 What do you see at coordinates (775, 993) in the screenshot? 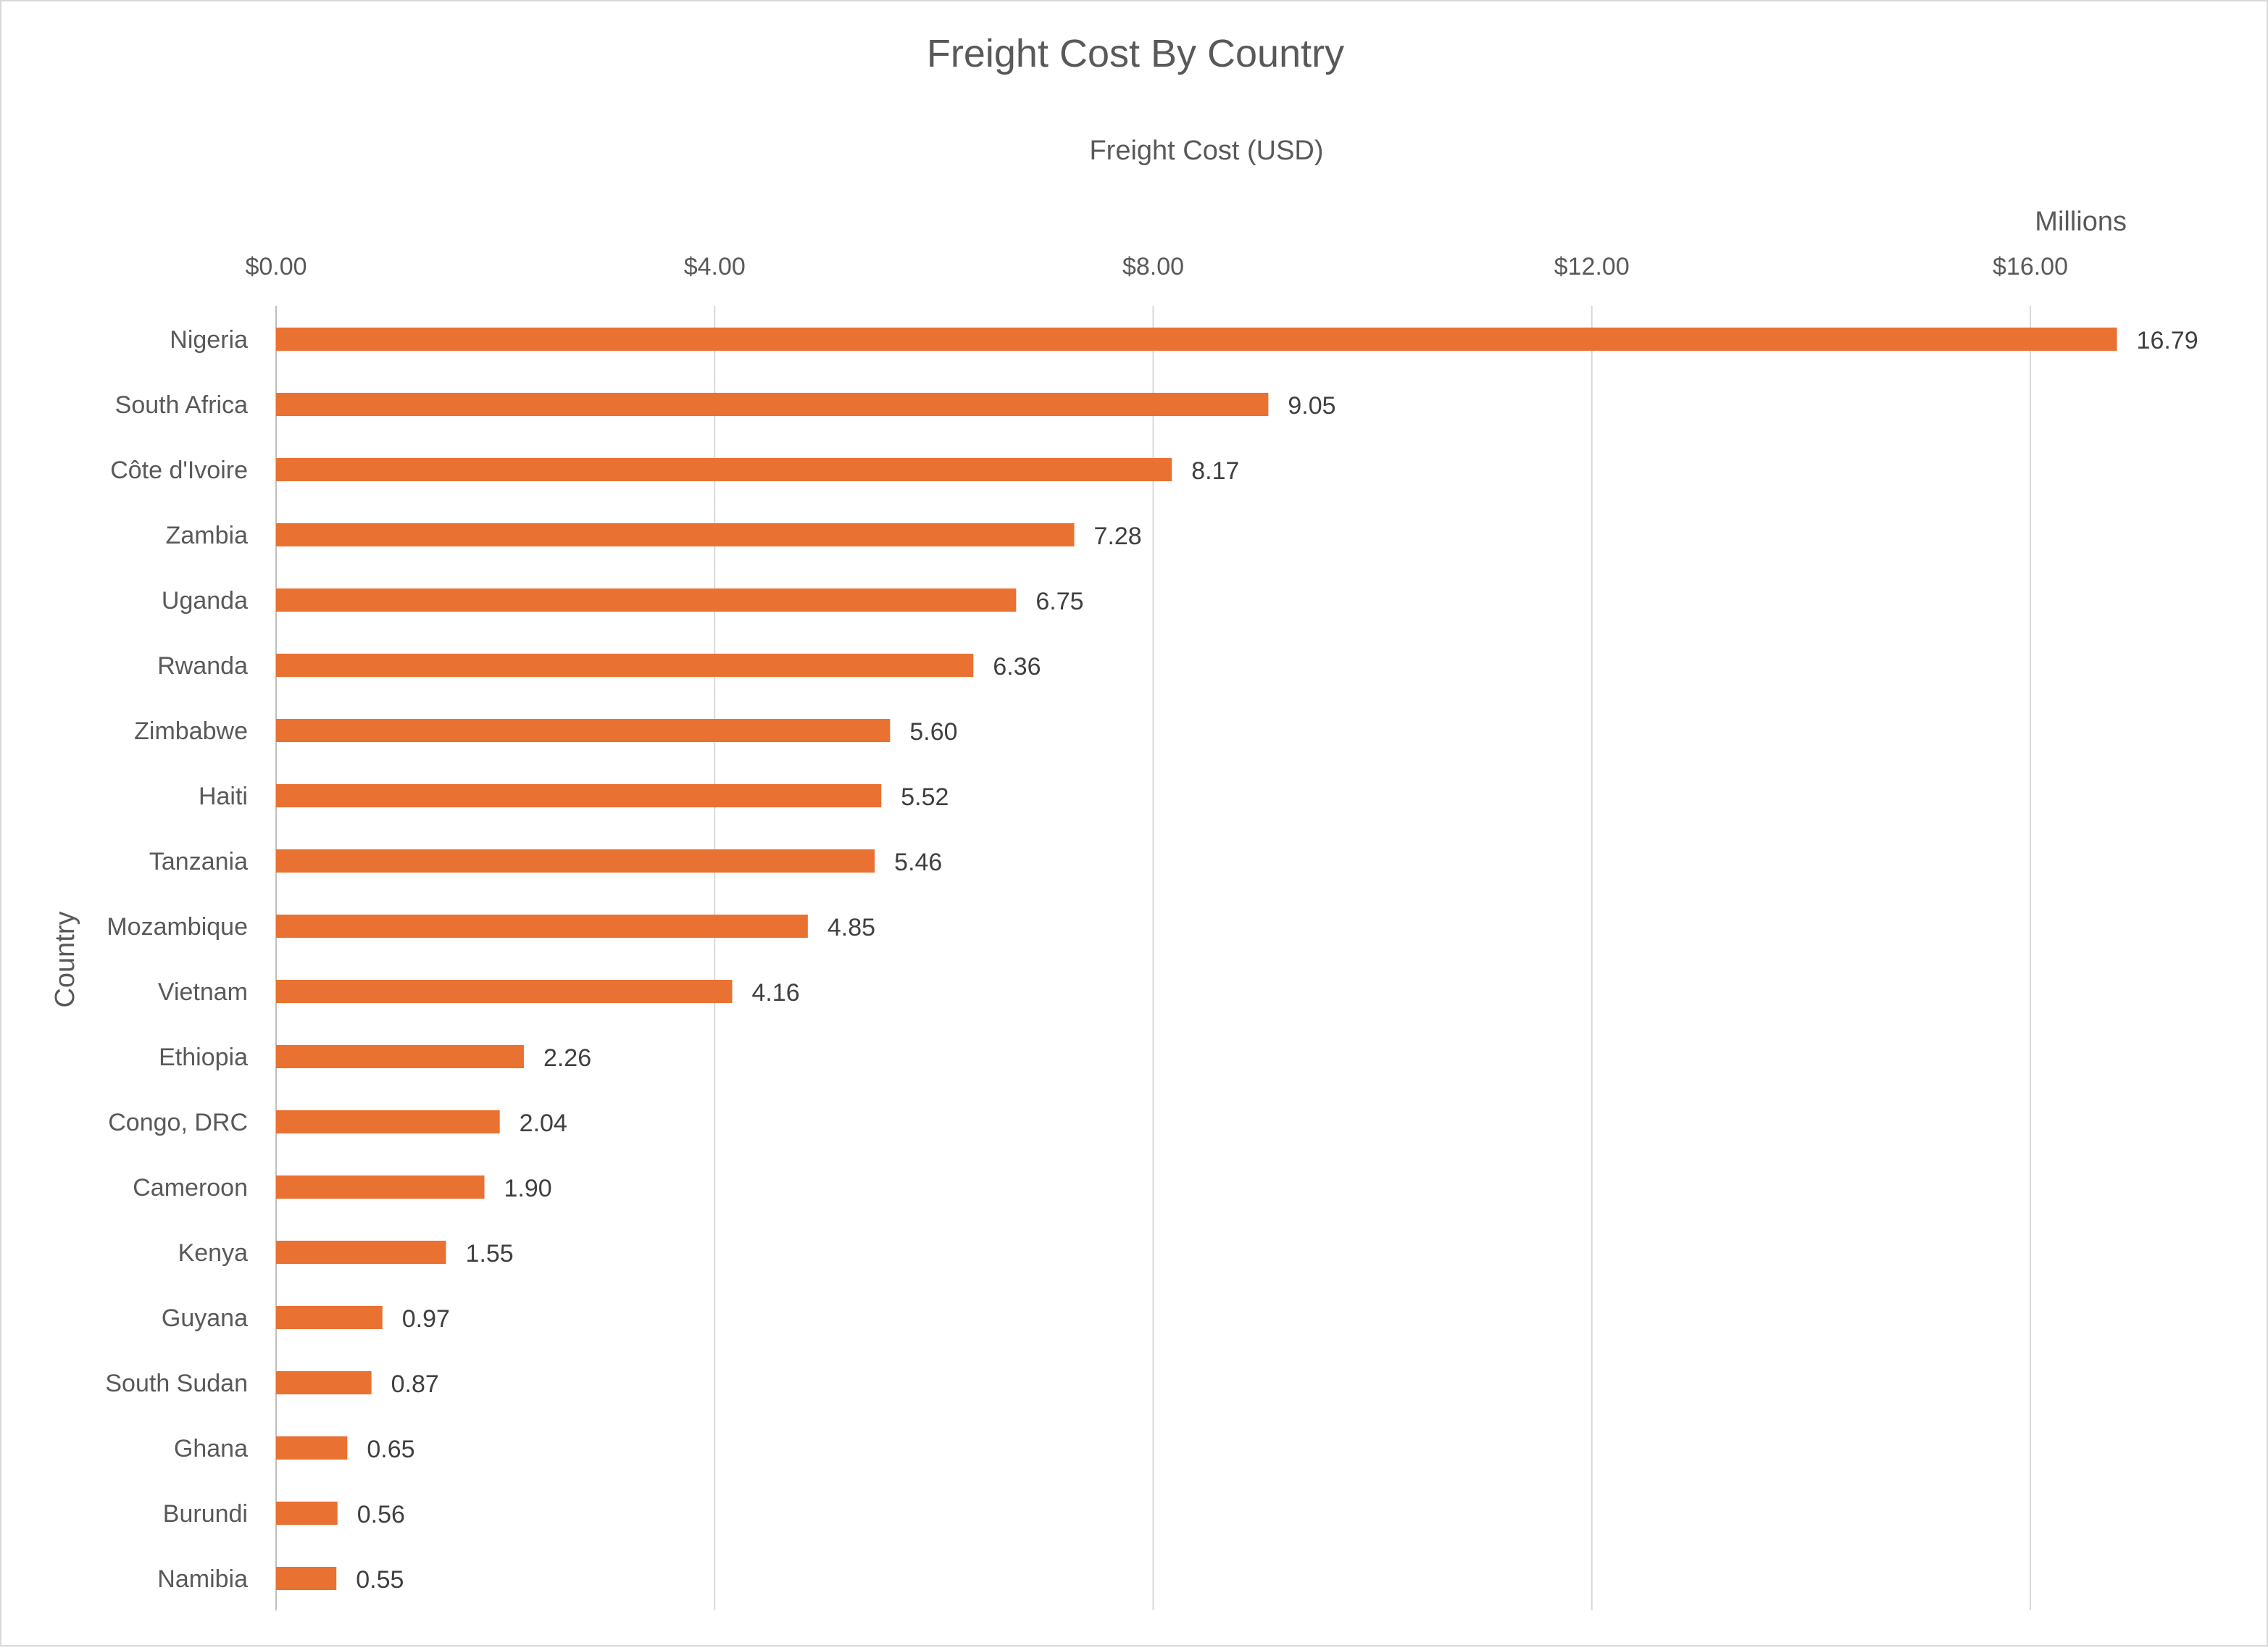
I see `data-label: 4.16` at bounding box center [775, 993].